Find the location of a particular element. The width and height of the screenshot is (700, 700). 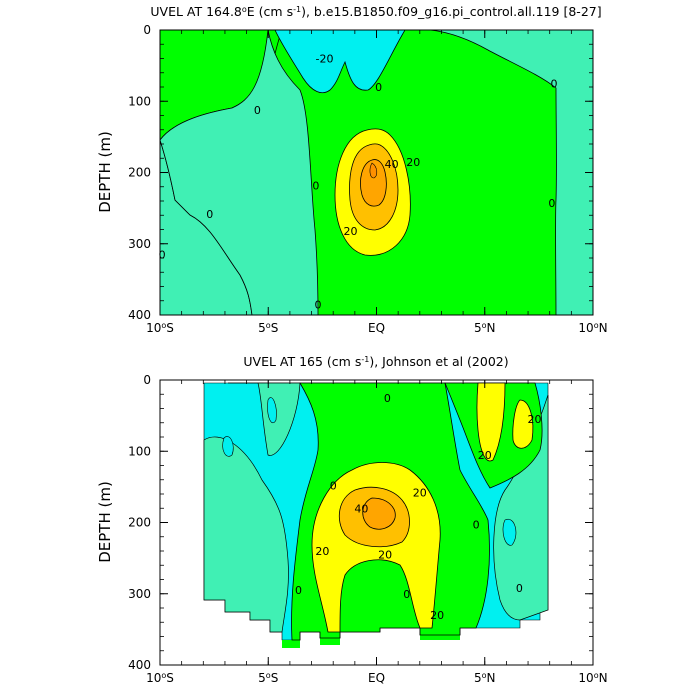

top-band-core is located at coordinates (373, 183).